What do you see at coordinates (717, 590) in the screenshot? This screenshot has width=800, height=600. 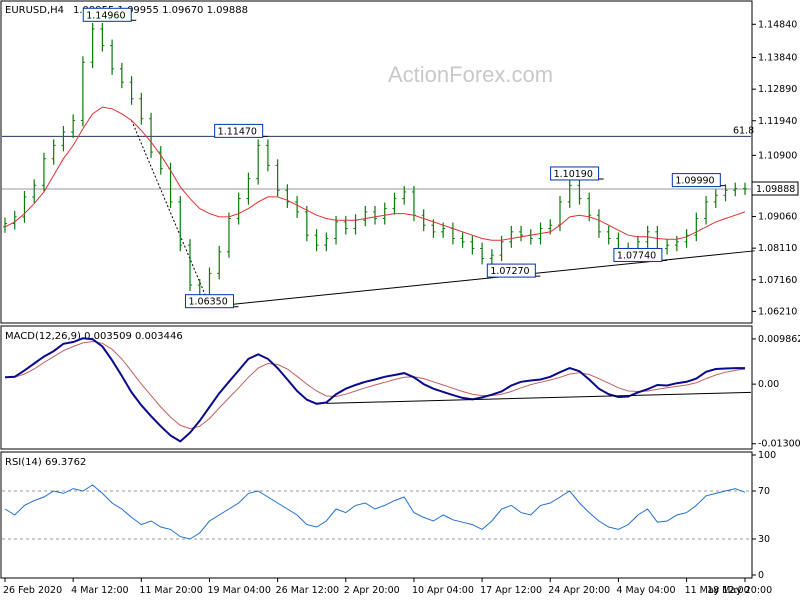 I see `x-axis-label: 11 May 12:00` at bounding box center [717, 590].